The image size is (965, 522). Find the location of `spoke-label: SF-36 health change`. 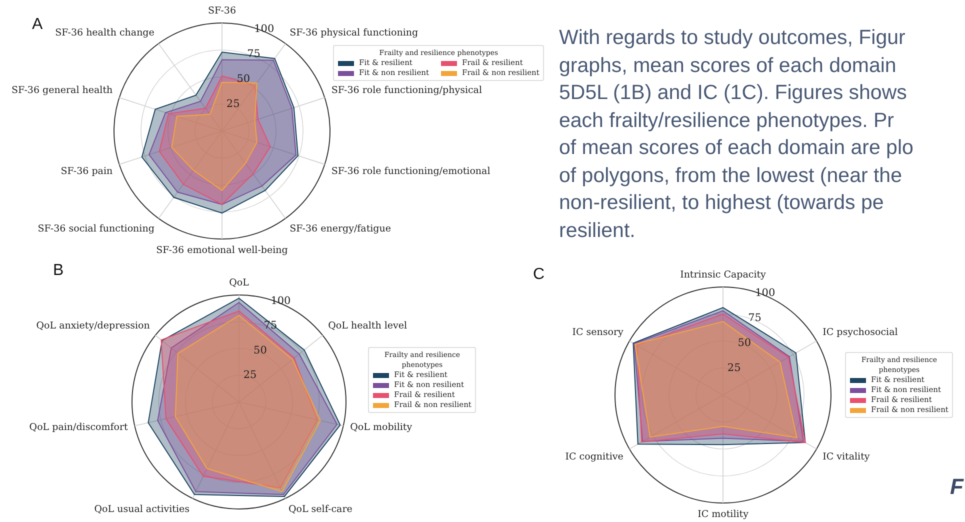

spoke-label: SF-36 health change is located at coordinates (105, 33).